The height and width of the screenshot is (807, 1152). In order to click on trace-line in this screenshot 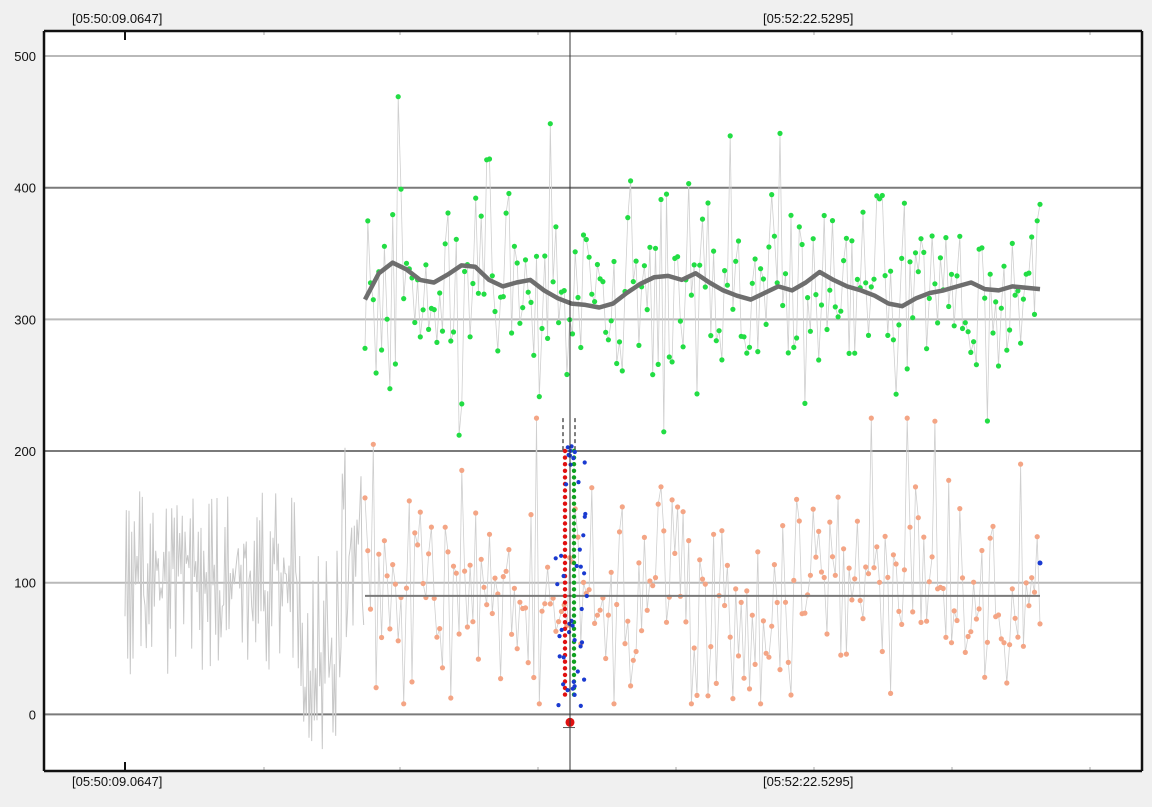, I will do `click(244, 598)`.